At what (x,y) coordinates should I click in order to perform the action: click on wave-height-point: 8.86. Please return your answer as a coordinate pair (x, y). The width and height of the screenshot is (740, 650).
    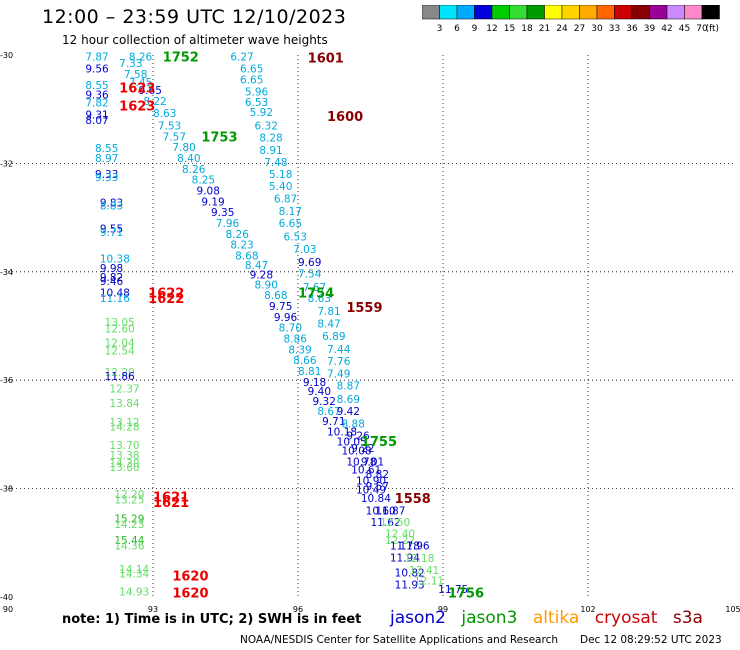
    Looking at the image, I should click on (296, 339).